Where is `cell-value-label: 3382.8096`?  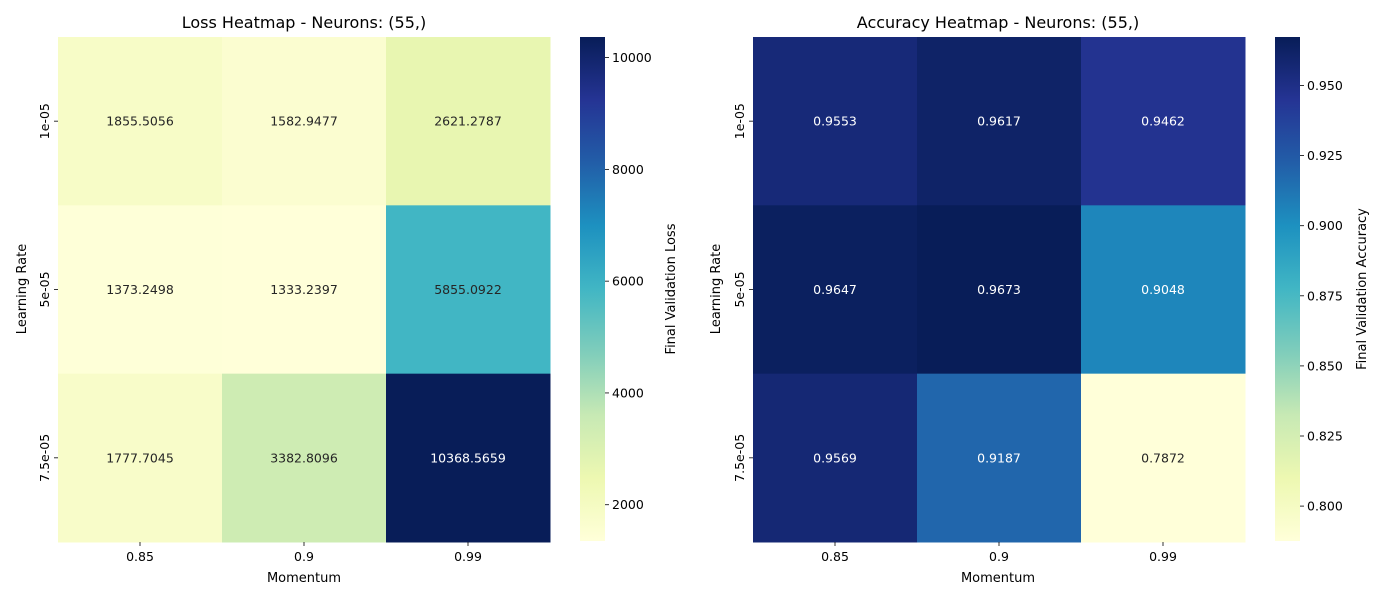
cell-value-label: 3382.8096 is located at coordinates (304, 457).